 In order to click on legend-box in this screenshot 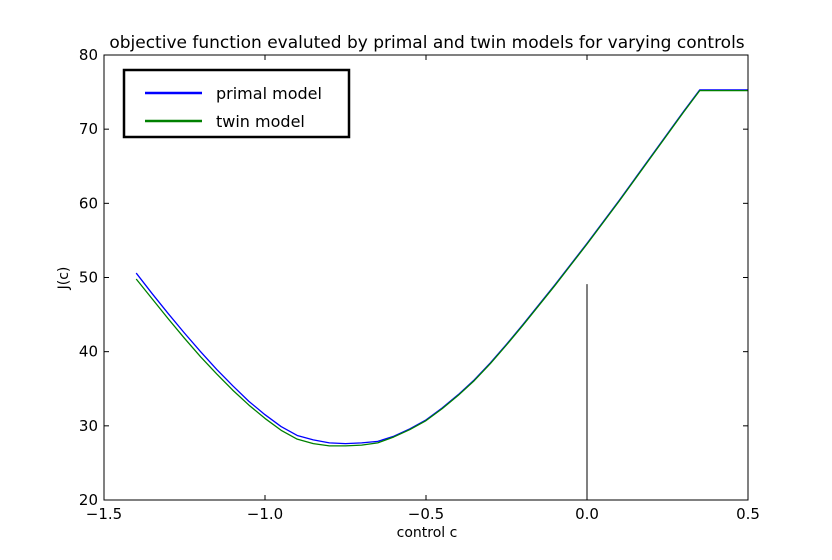, I will do `click(236, 103)`.